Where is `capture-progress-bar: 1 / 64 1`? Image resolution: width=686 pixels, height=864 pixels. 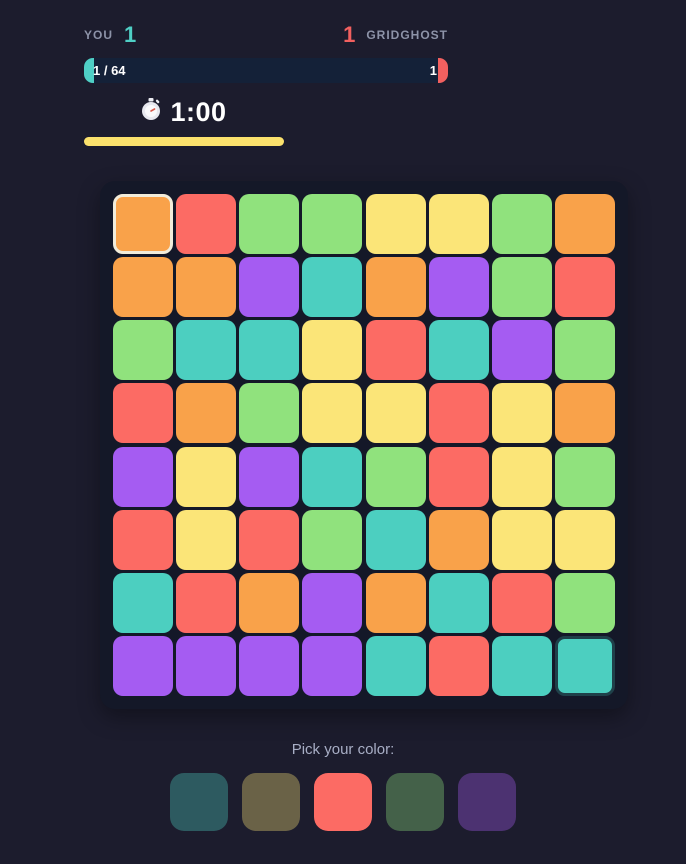
capture-progress-bar: 1 / 64 1 is located at coordinates (266, 70).